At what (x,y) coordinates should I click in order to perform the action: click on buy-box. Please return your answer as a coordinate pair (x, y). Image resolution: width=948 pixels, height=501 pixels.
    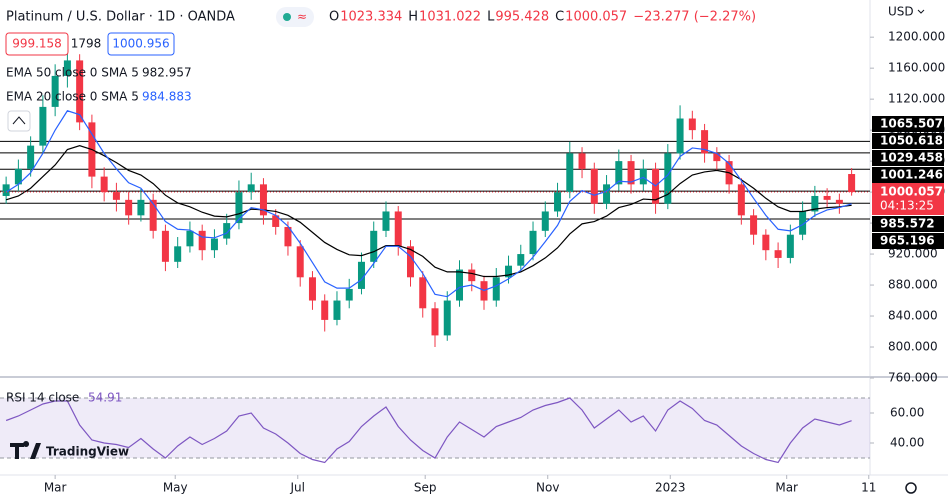
    Looking at the image, I should click on (141, 44).